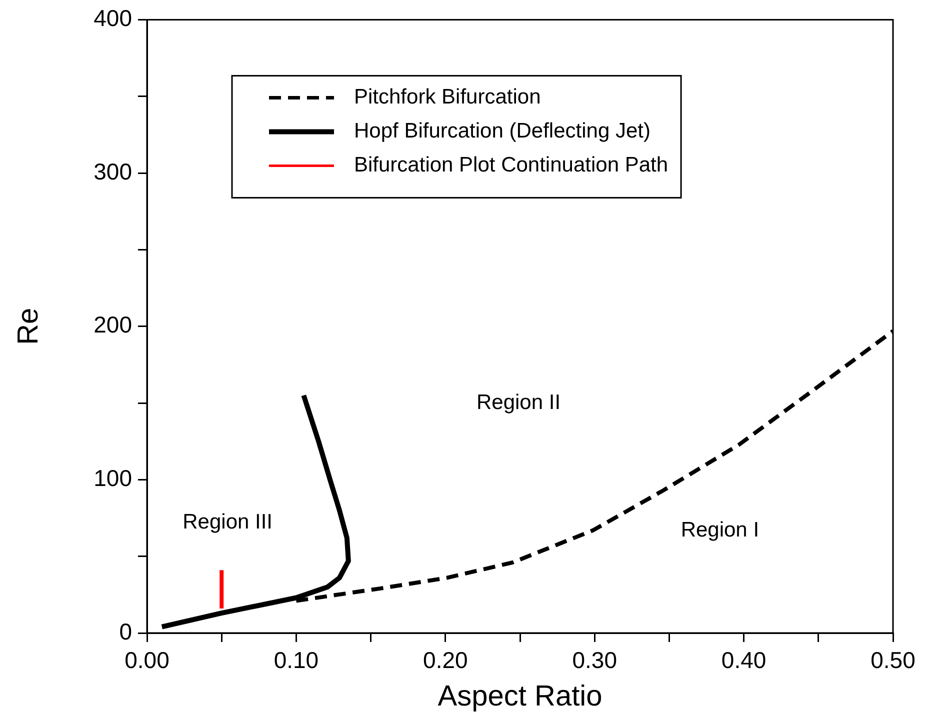 Image resolution: width=933 pixels, height=721 pixels. What do you see at coordinates (445, 660) in the screenshot?
I see `x-tick-label: 0.20` at bounding box center [445, 660].